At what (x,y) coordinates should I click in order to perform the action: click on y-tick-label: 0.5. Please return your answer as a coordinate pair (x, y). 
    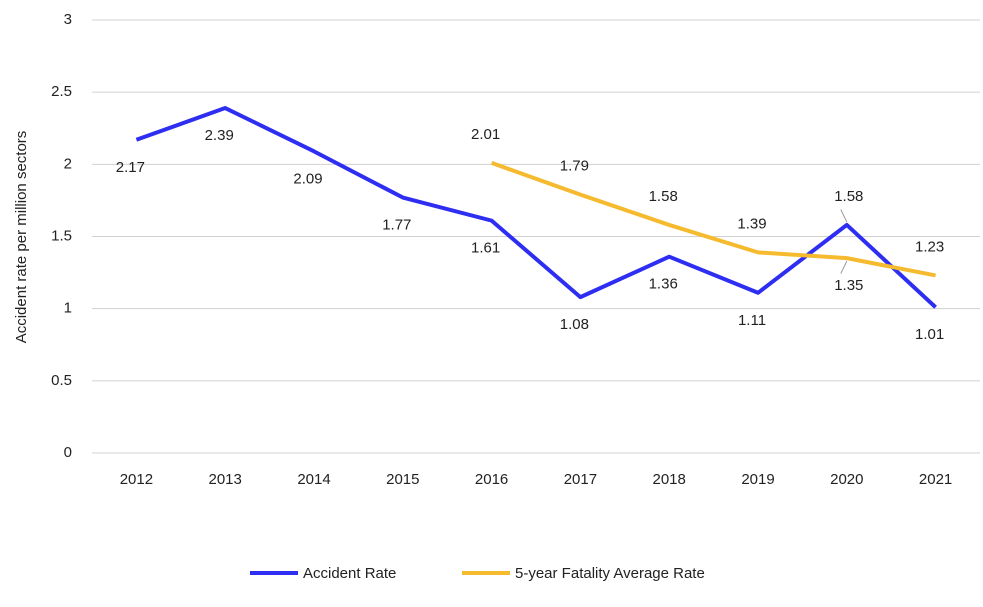
    Looking at the image, I should click on (61, 380).